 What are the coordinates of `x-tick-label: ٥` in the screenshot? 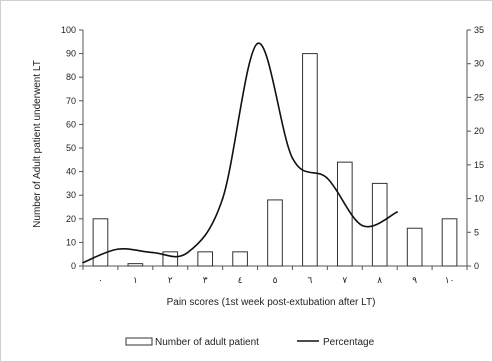 It's located at (275, 280).